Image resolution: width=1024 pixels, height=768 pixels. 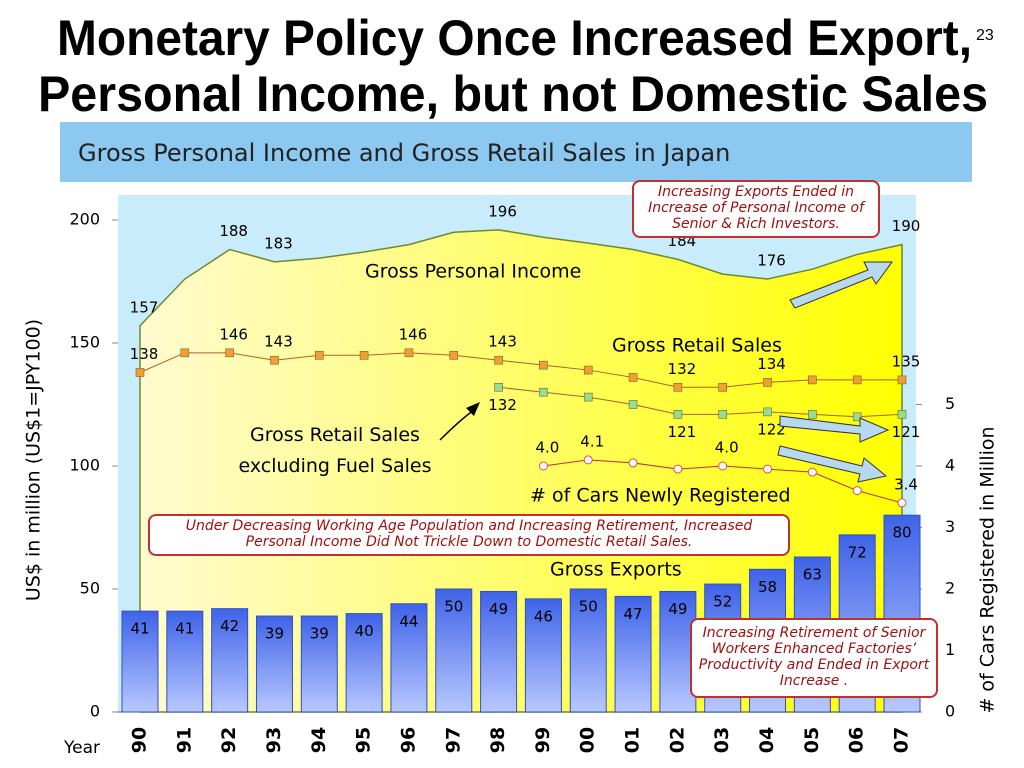 I want to click on x-tick-label: 00, so click(x=588, y=740).